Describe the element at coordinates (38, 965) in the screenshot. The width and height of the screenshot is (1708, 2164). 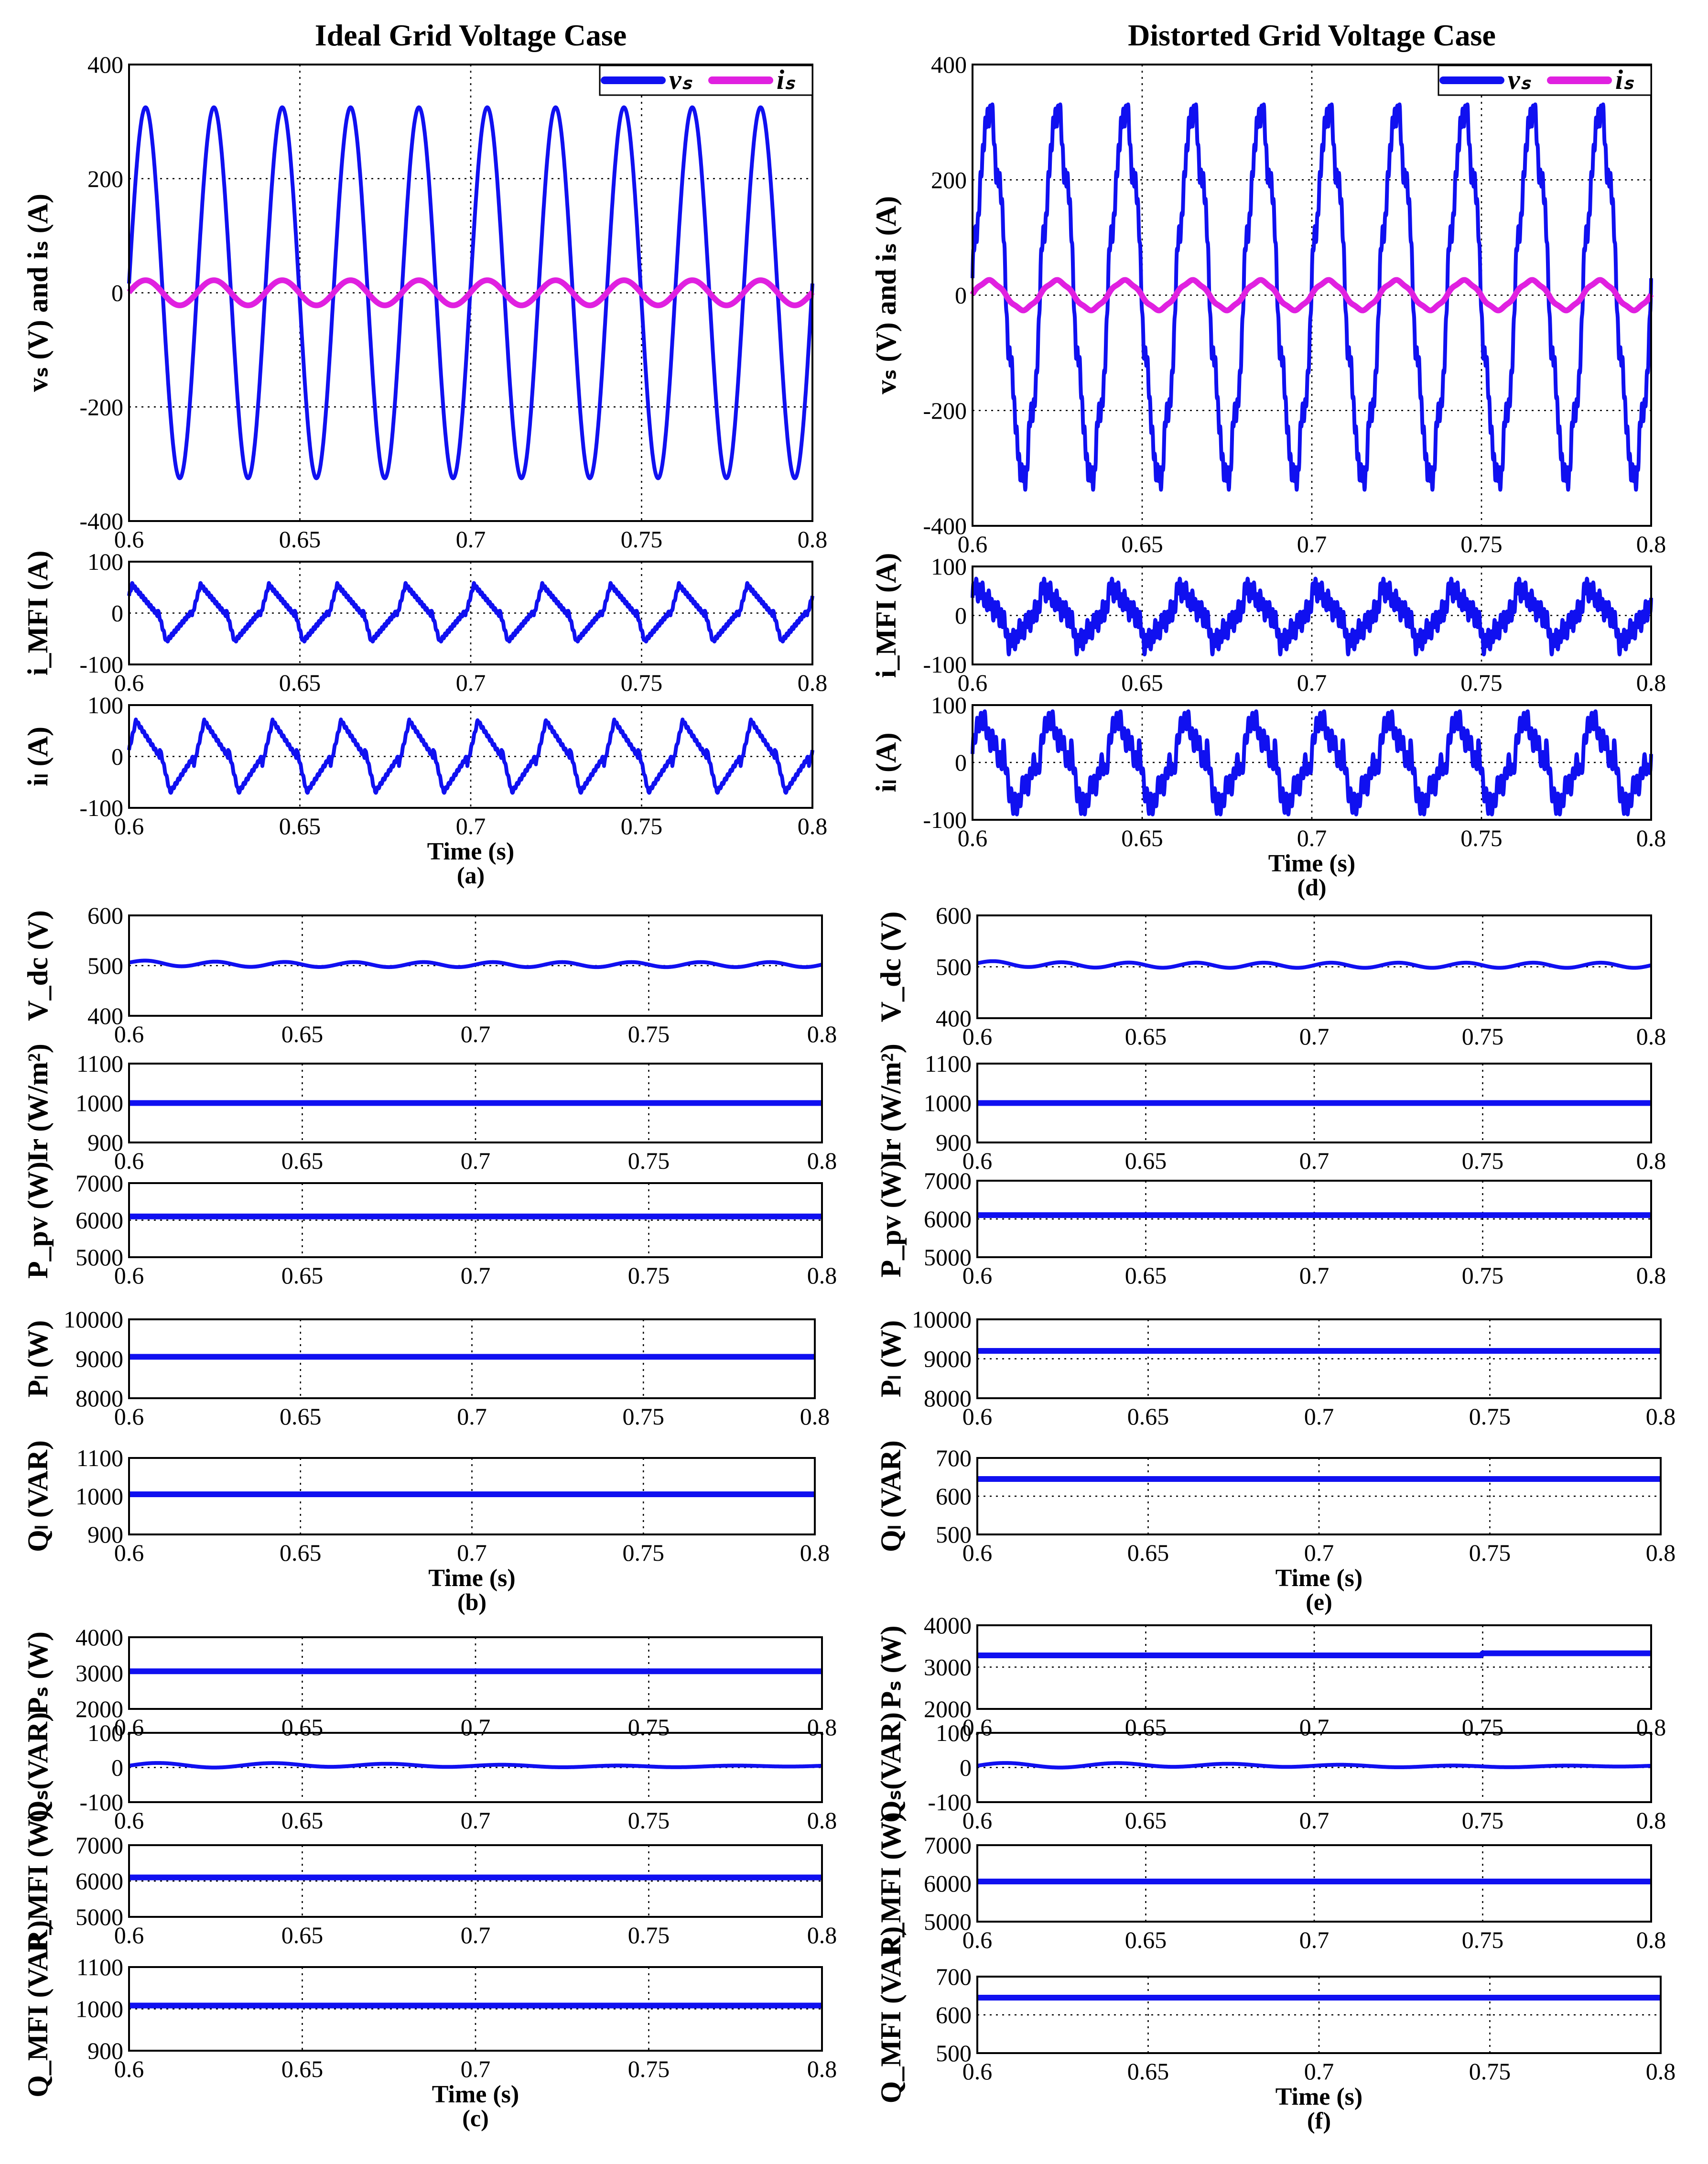
I see `y-axis-label: V_dc (V)` at that location.